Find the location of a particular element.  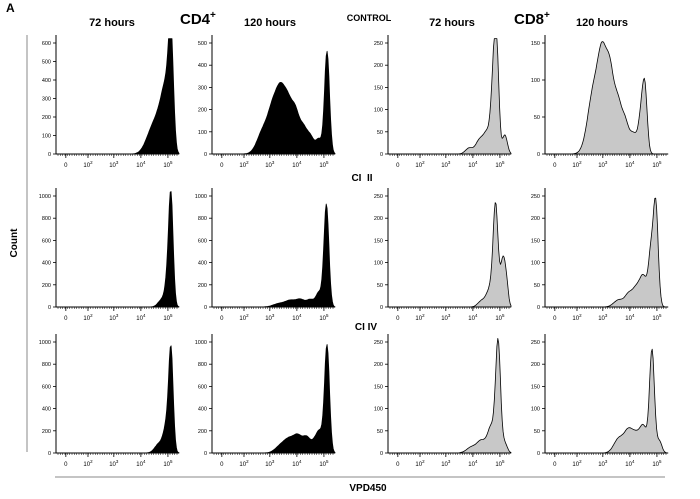

y-axis-title: Count is located at coordinates (14, 243).